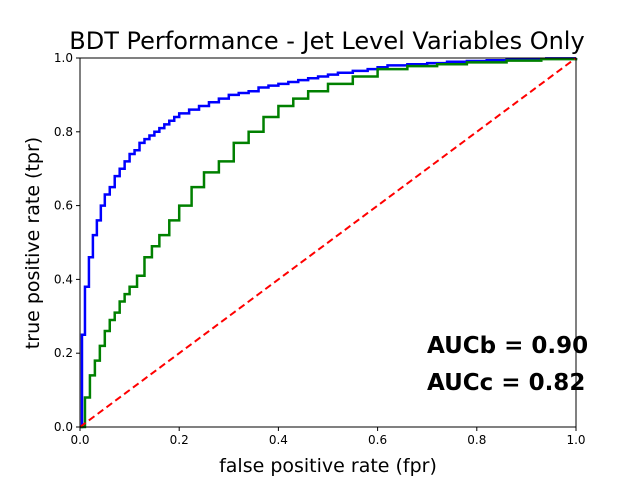 The height and width of the screenshot is (480, 640). Describe the element at coordinates (328, 466) in the screenshot. I see `x-axis-label: false positive rate (fpr)` at that location.